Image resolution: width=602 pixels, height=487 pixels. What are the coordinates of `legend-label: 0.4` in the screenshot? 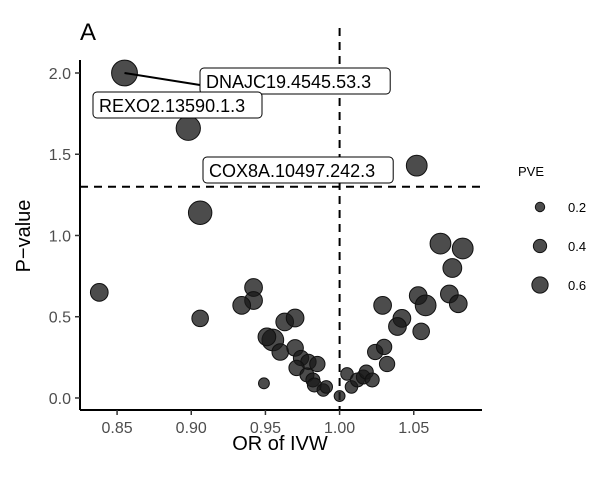 It's located at (577, 246).